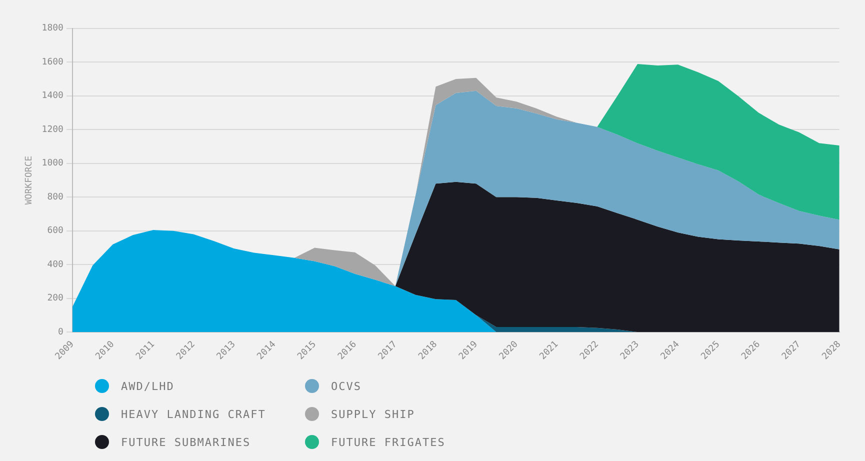 The width and height of the screenshot is (865, 461). I want to click on y-tick-label: 0, so click(61, 332).